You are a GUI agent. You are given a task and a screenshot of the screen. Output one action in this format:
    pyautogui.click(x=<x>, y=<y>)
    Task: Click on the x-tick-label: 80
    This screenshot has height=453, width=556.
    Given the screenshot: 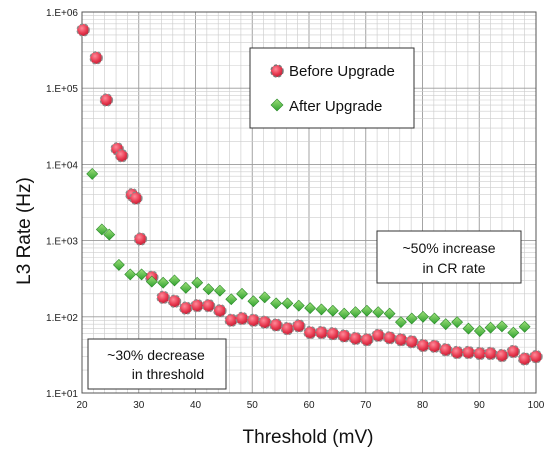 What is the action you would take?
    pyautogui.click(x=423, y=405)
    